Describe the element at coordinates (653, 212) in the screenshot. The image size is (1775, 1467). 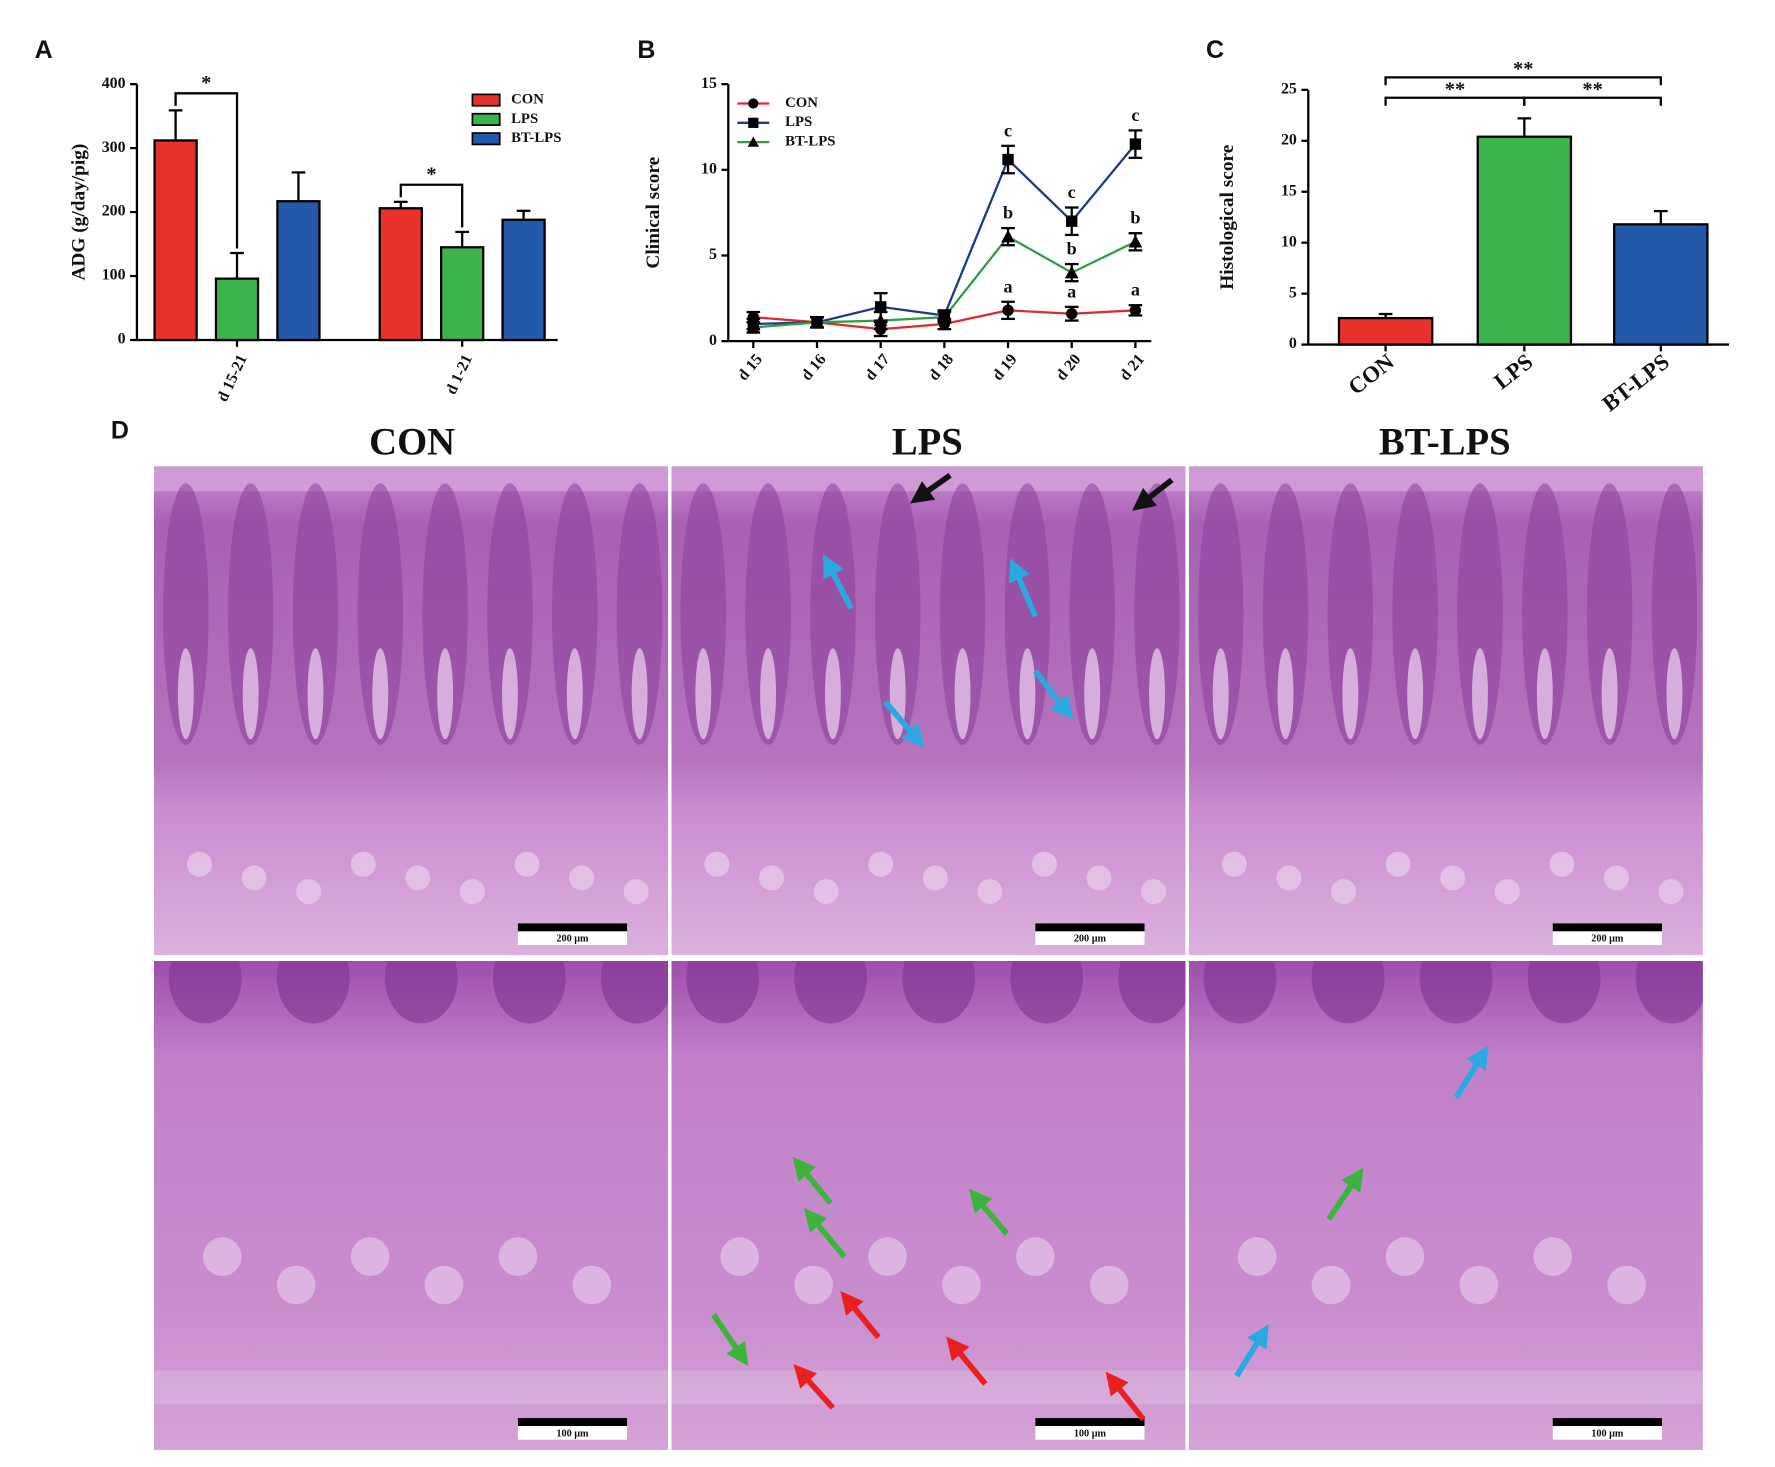
I see `y-axis-label: Clinical score` at that location.